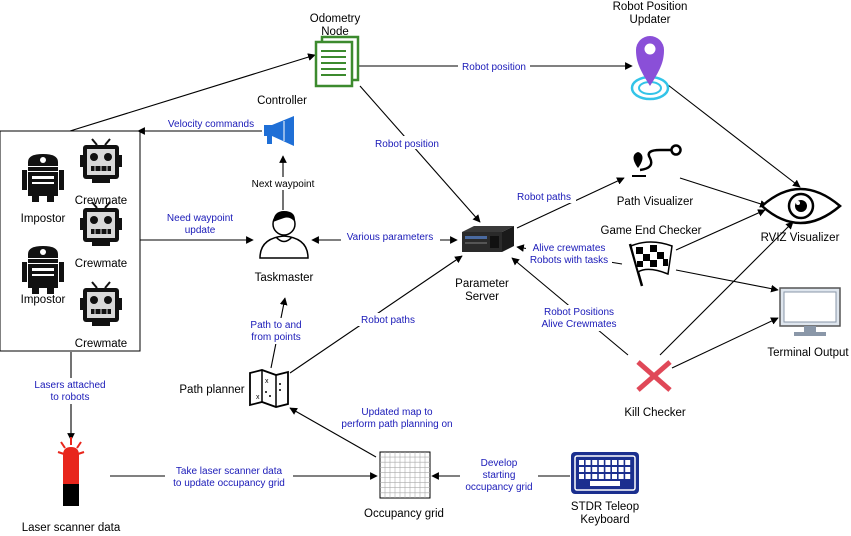  What do you see at coordinates (488, 239) in the screenshot?
I see `server-icon` at bounding box center [488, 239].